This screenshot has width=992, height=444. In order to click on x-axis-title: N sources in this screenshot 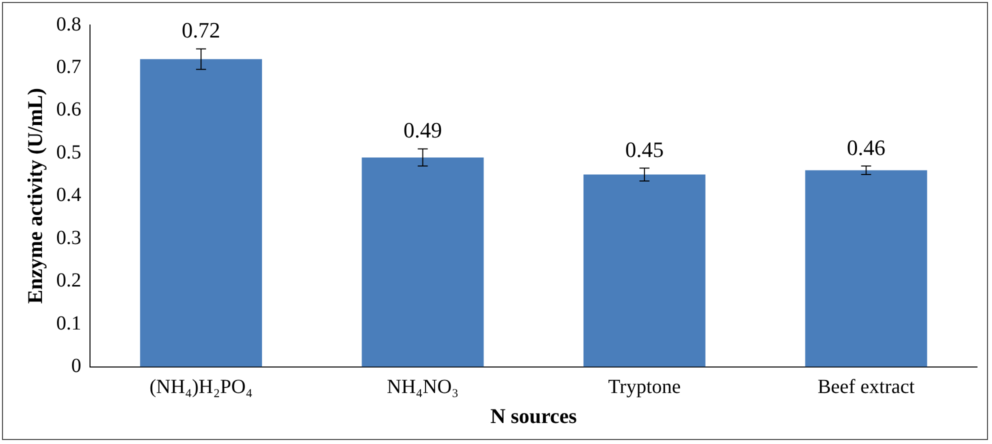, I will do `click(533, 416)`.